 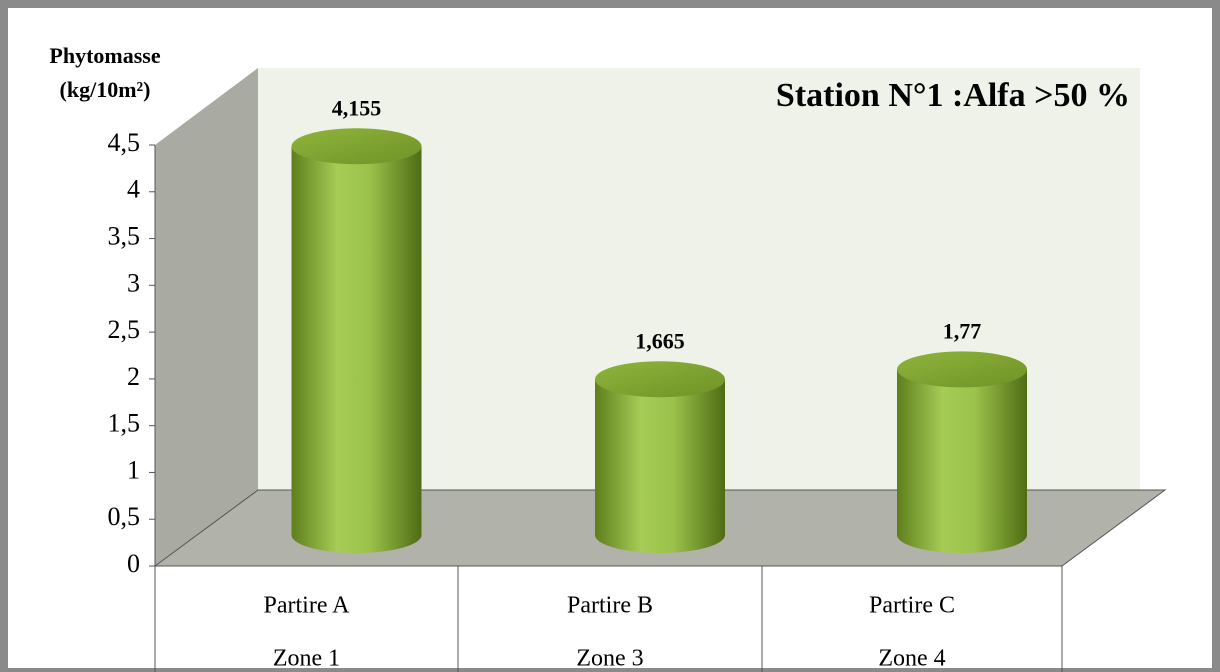 What do you see at coordinates (953, 95) in the screenshot?
I see `chart-title: Station N°1 :Alfa >50 %` at bounding box center [953, 95].